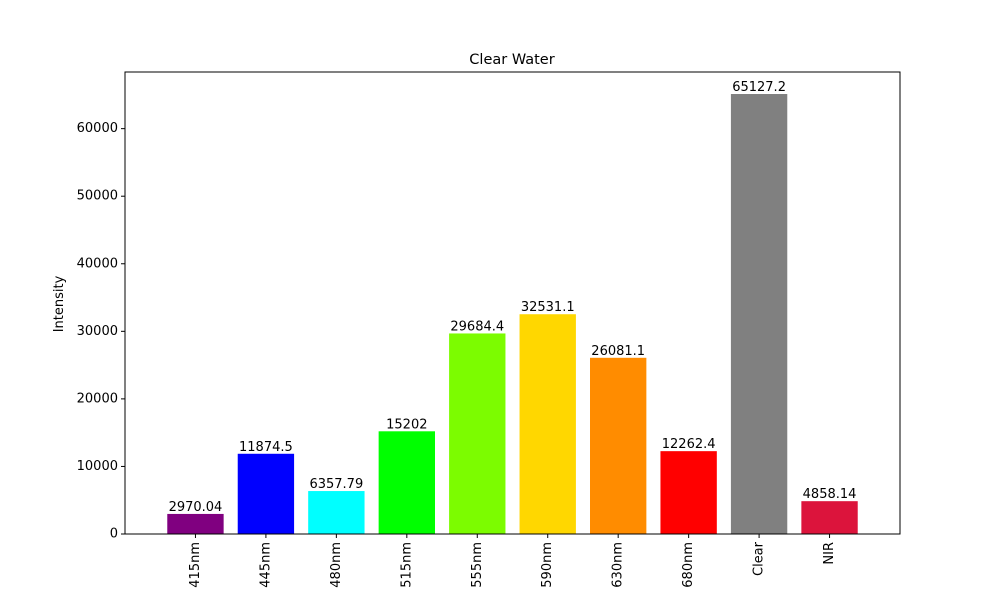  Describe the element at coordinates (406, 565) in the screenshot. I see `x-tick-label: 515nm` at that location.